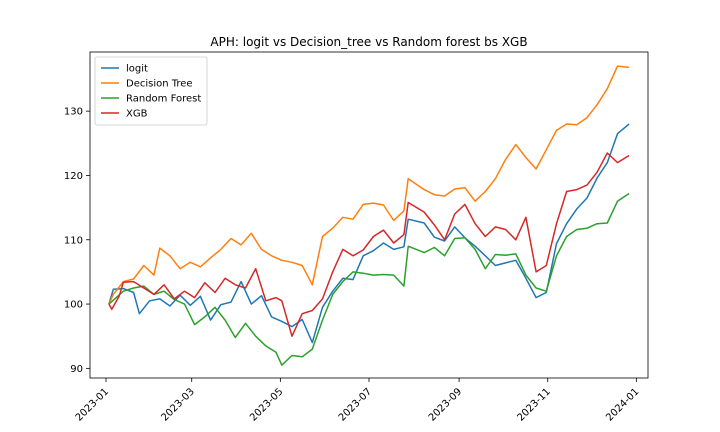 This screenshot has height=432, width=720. What do you see at coordinates (73, 305) in the screenshot?
I see `y-tick-label: 100` at bounding box center [73, 305].